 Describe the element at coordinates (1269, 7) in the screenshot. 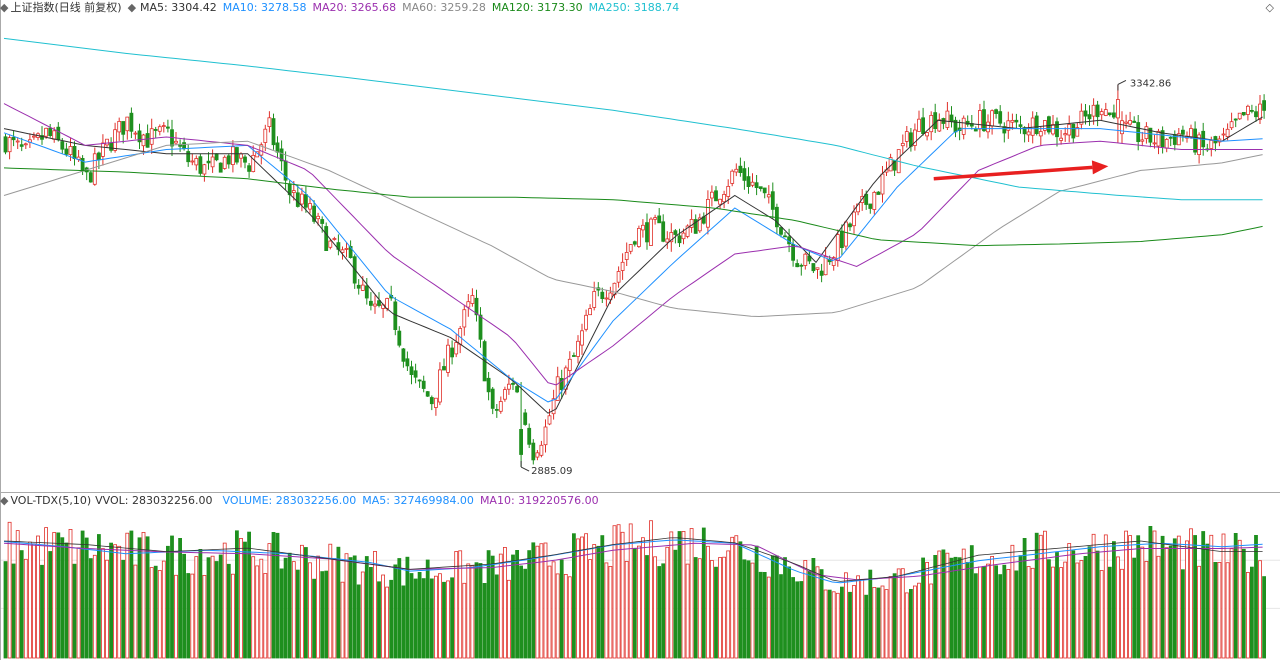

I see `expand-icon: ◇` at that location.